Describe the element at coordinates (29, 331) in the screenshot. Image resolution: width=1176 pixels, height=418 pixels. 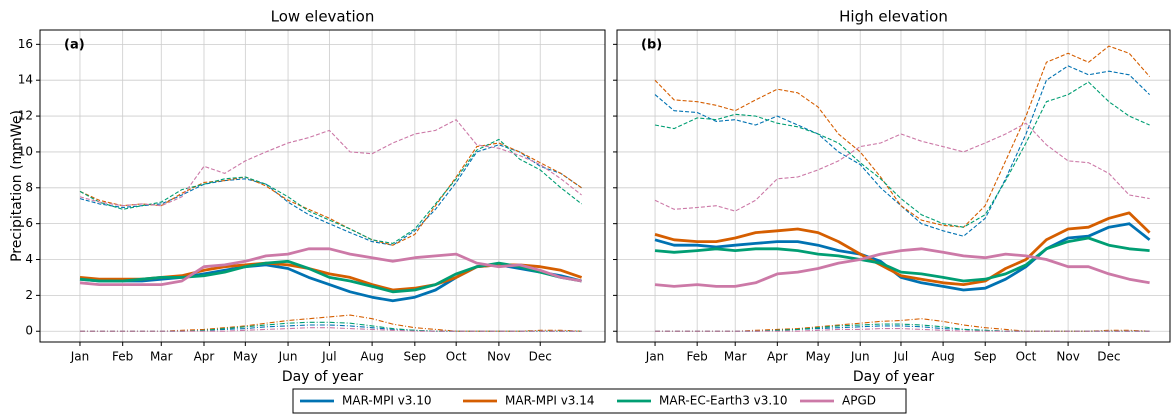
I see `y-tick-label: 0` at that location.